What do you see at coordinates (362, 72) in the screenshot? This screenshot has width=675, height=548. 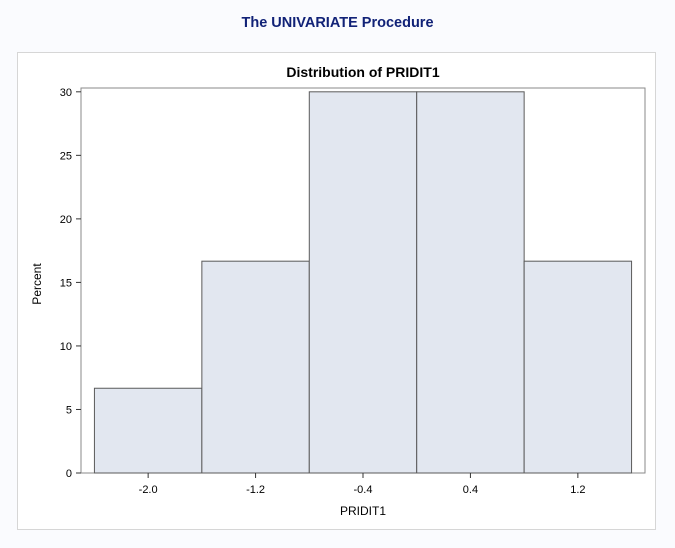 I see `chart-title: Distribution of PRIDIT1` at bounding box center [362, 72].